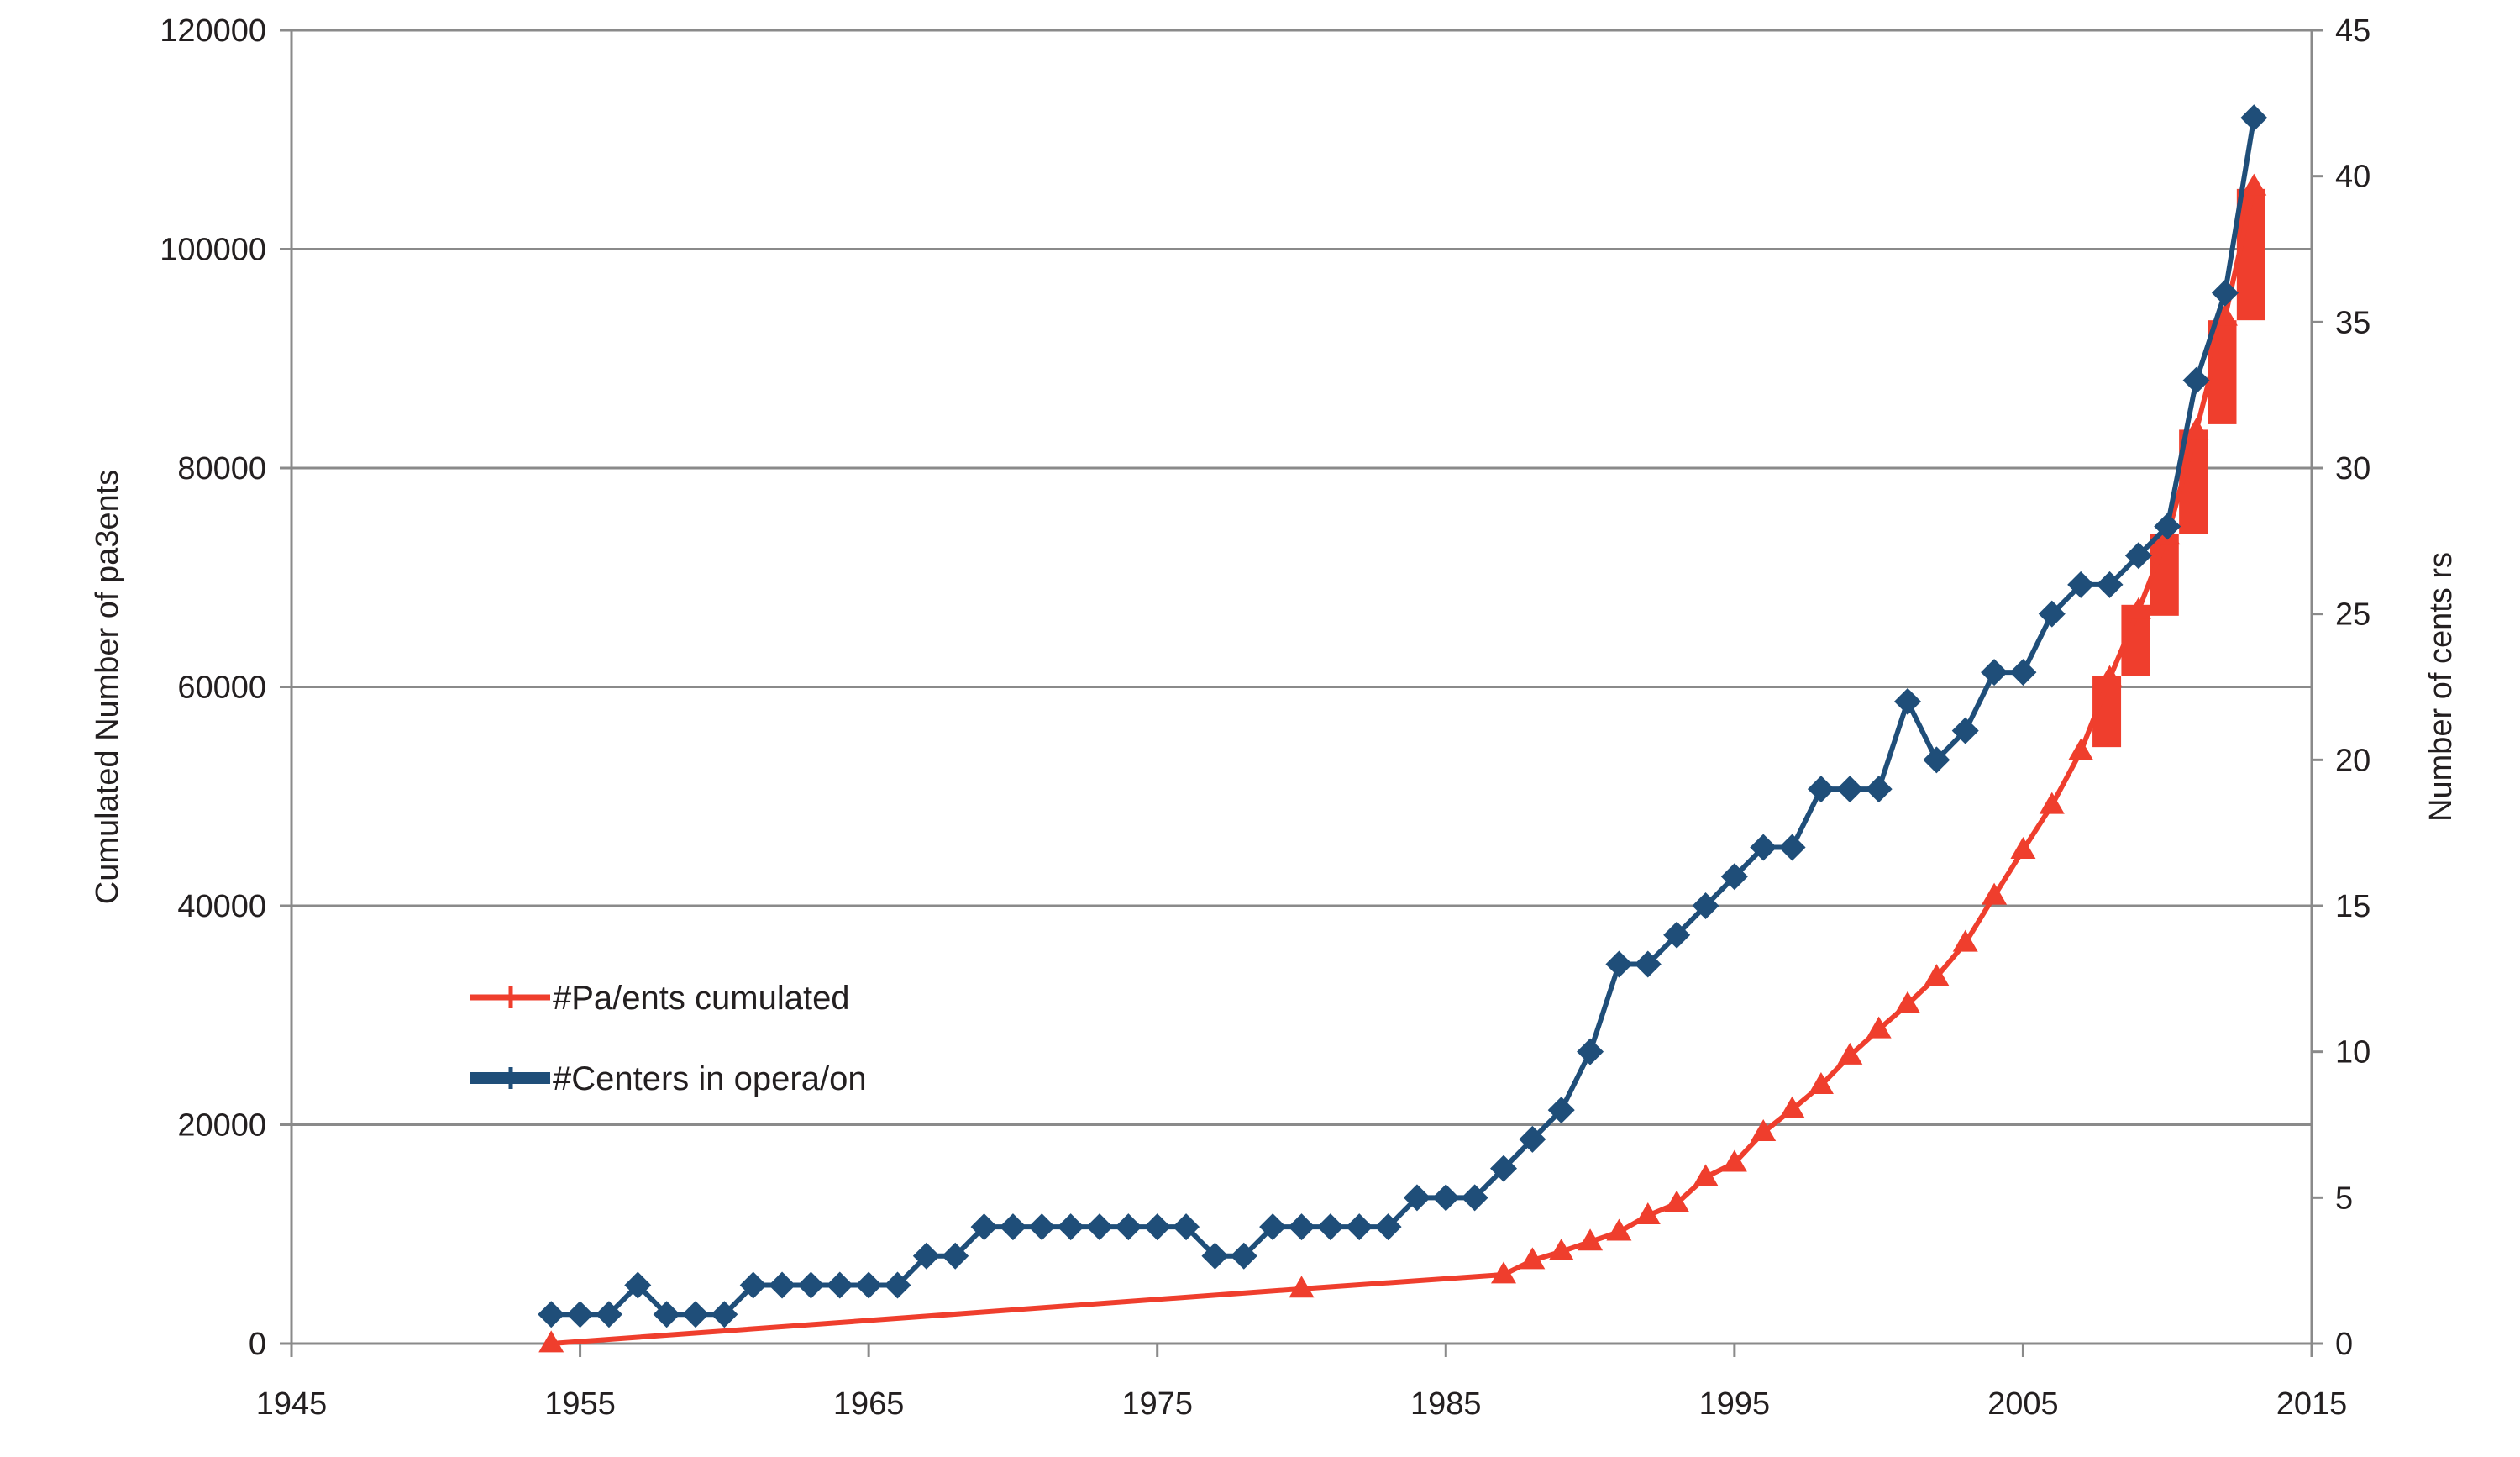  What do you see at coordinates (668, 1038) in the screenshot?
I see `legend: #Pa/ents cumulated #Centers in opera/on` at bounding box center [668, 1038].